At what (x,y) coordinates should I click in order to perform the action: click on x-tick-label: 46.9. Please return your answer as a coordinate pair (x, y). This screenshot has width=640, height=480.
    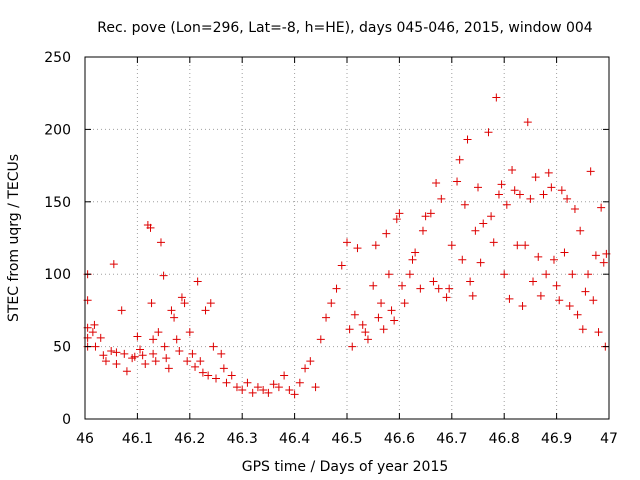
    Looking at the image, I should click on (556, 439).